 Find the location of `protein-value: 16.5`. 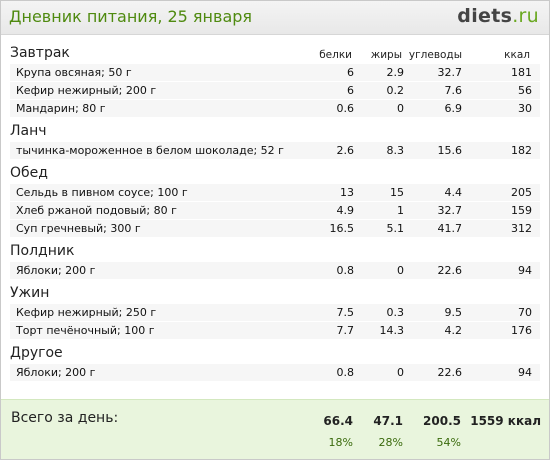

protein-value: 16.5 is located at coordinates (342, 228).